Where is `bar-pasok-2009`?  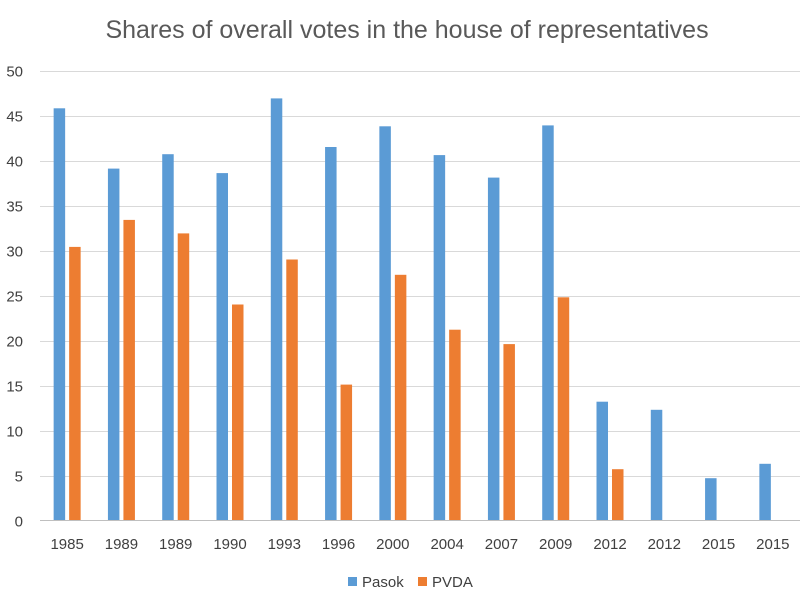
bar-pasok-2009 is located at coordinates (548, 323).